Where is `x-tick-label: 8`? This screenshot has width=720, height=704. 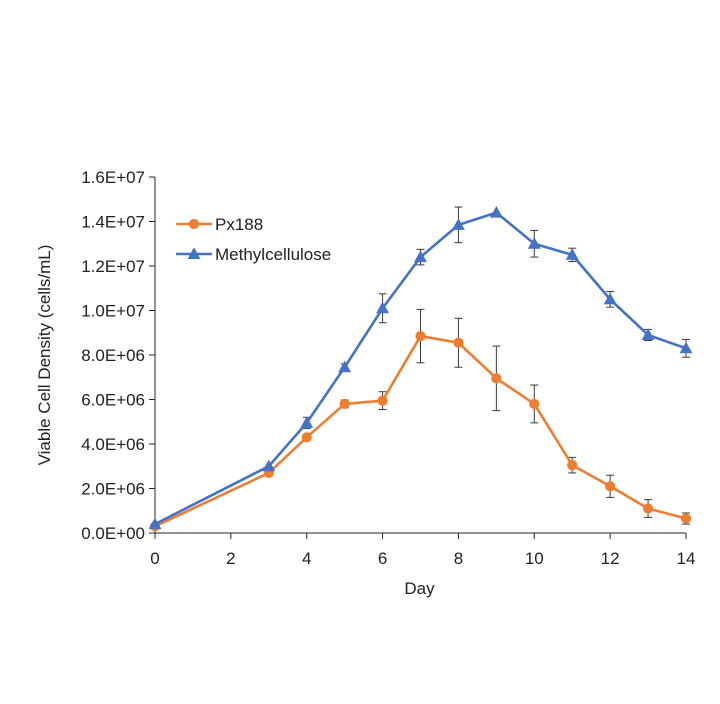
x-tick-label: 8 is located at coordinates (458, 558).